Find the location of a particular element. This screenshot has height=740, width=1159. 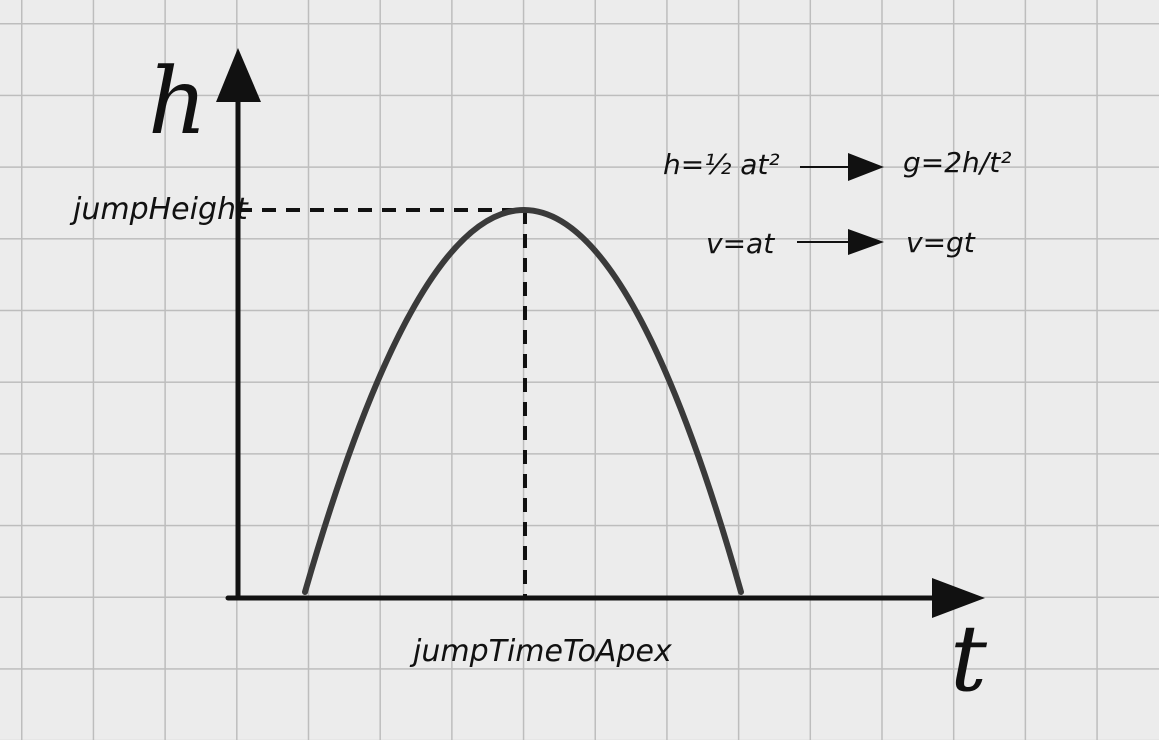

formula-2-source: v=at is located at coordinates (740, 243).